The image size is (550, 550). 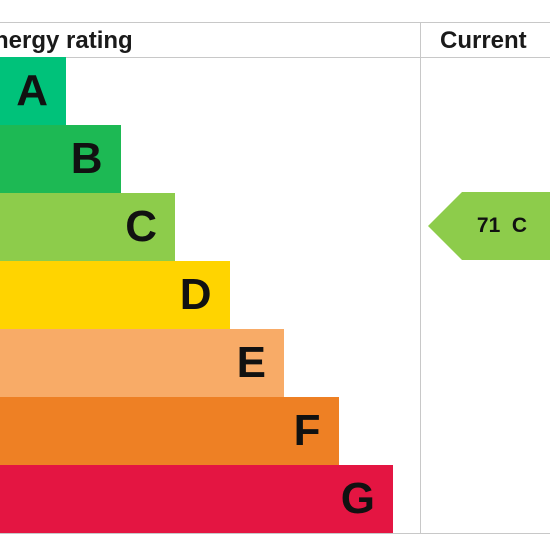 I want to click on bottom-border, so click(x=275, y=533).